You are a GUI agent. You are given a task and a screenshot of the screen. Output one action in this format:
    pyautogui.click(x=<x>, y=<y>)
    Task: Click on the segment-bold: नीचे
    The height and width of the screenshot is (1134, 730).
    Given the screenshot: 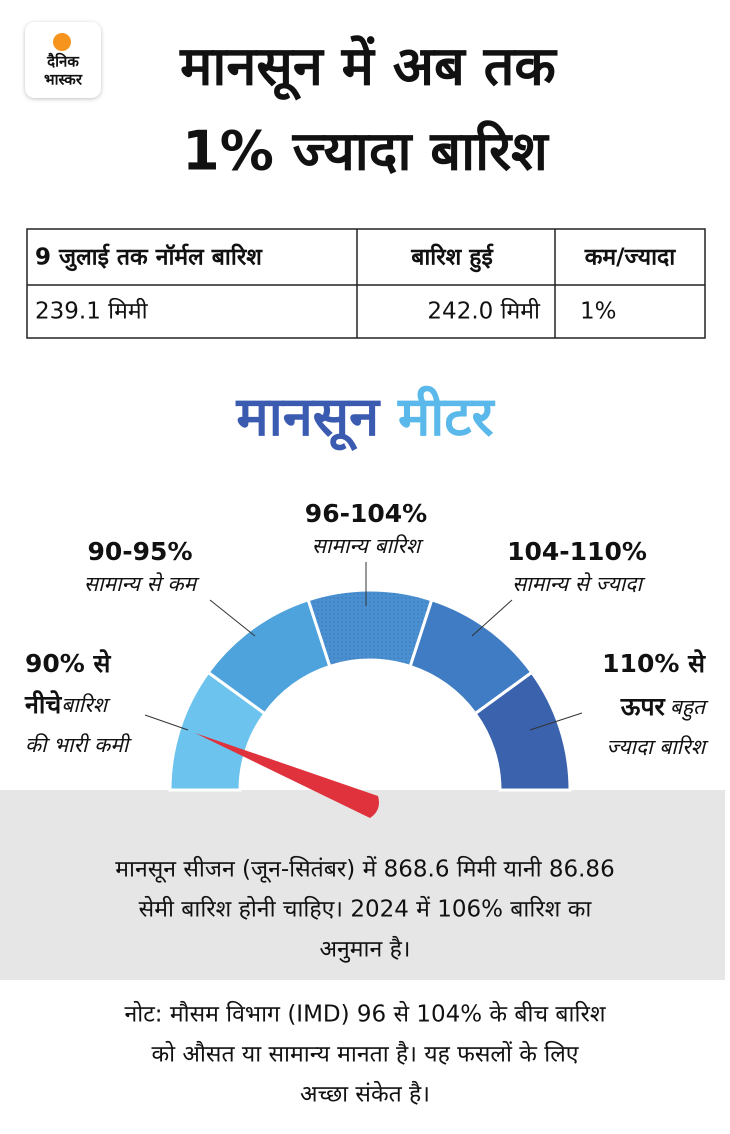 What is the action you would take?
    pyautogui.click(x=43, y=704)
    